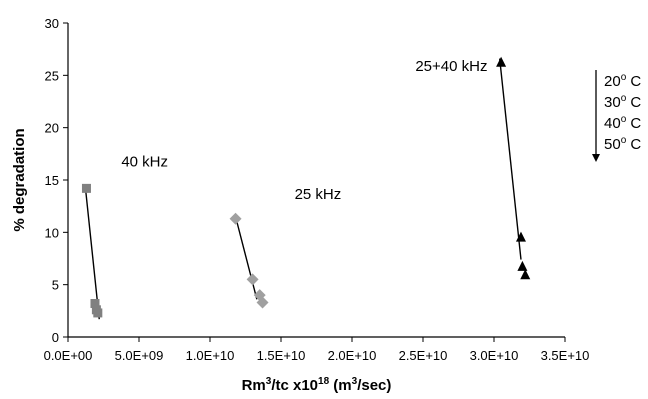 This screenshot has height=399, width=648. What do you see at coordinates (68, 355) in the screenshot?
I see `x-tick-label: 0.0E+00` at bounding box center [68, 355].